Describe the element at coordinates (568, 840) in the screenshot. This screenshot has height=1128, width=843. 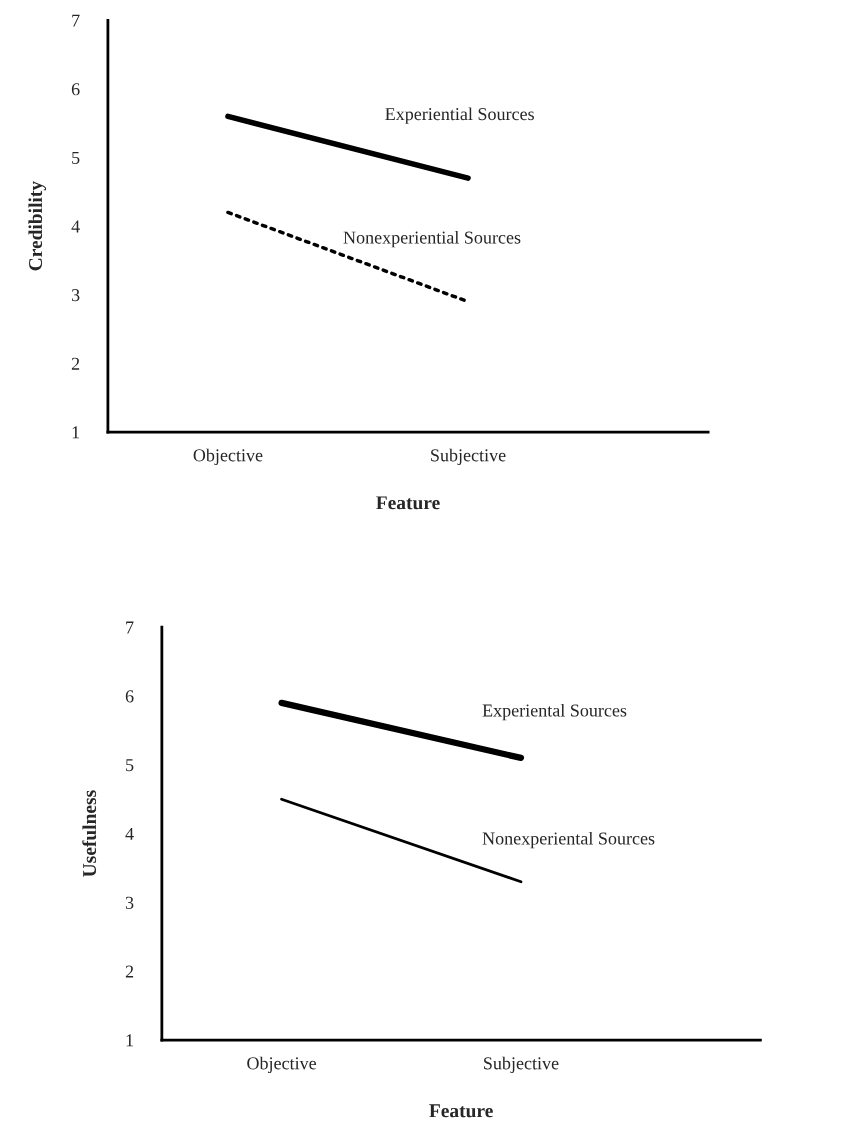
I see `series-label: Nonexperiental Sources` at that location.